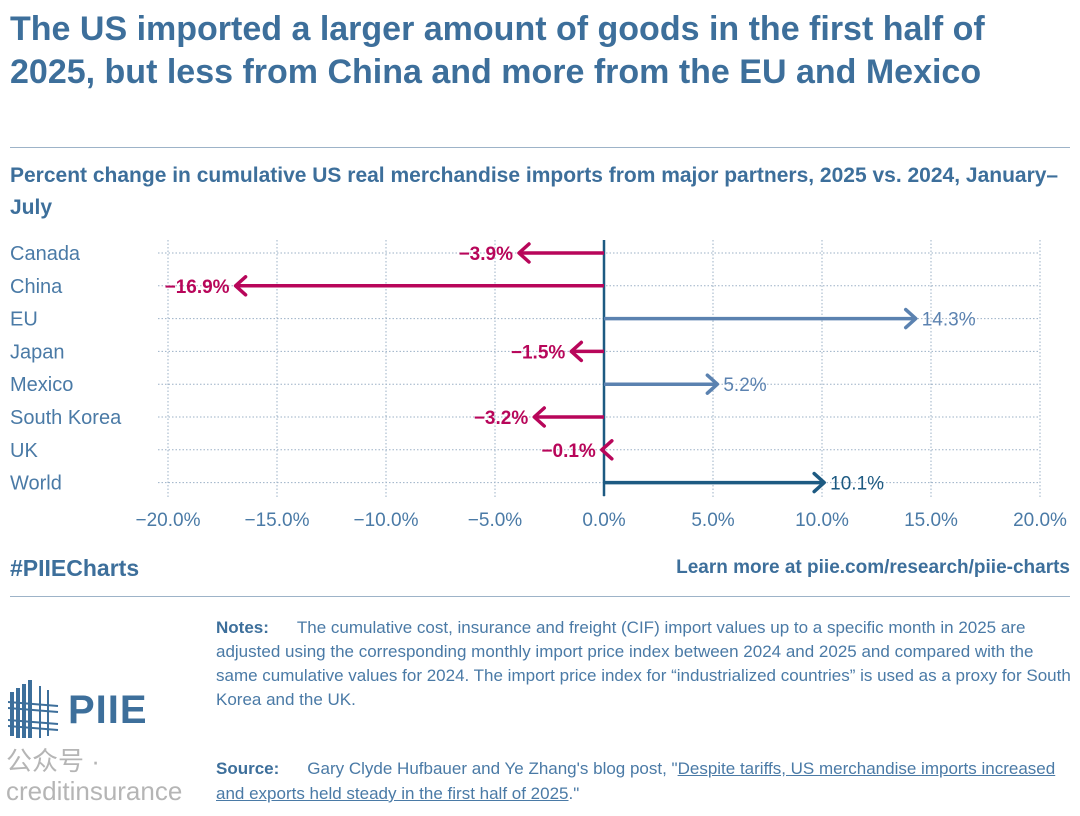  I want to click on watermark: 公众号 · creditinsurance, so click(94, 776).